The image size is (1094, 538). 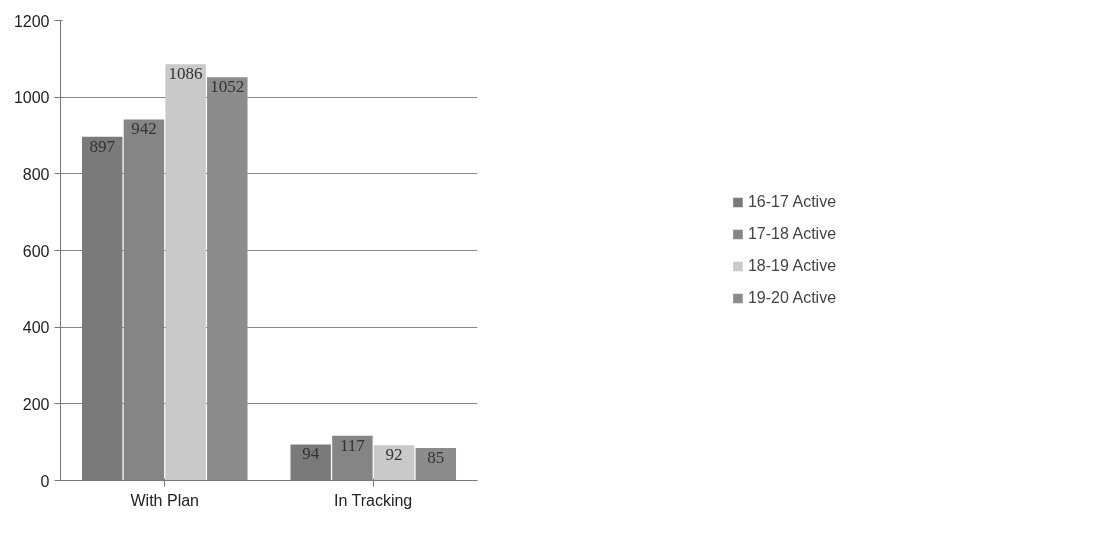 I want to click on y-tick-label: 1000, so click(x=31, y=98).